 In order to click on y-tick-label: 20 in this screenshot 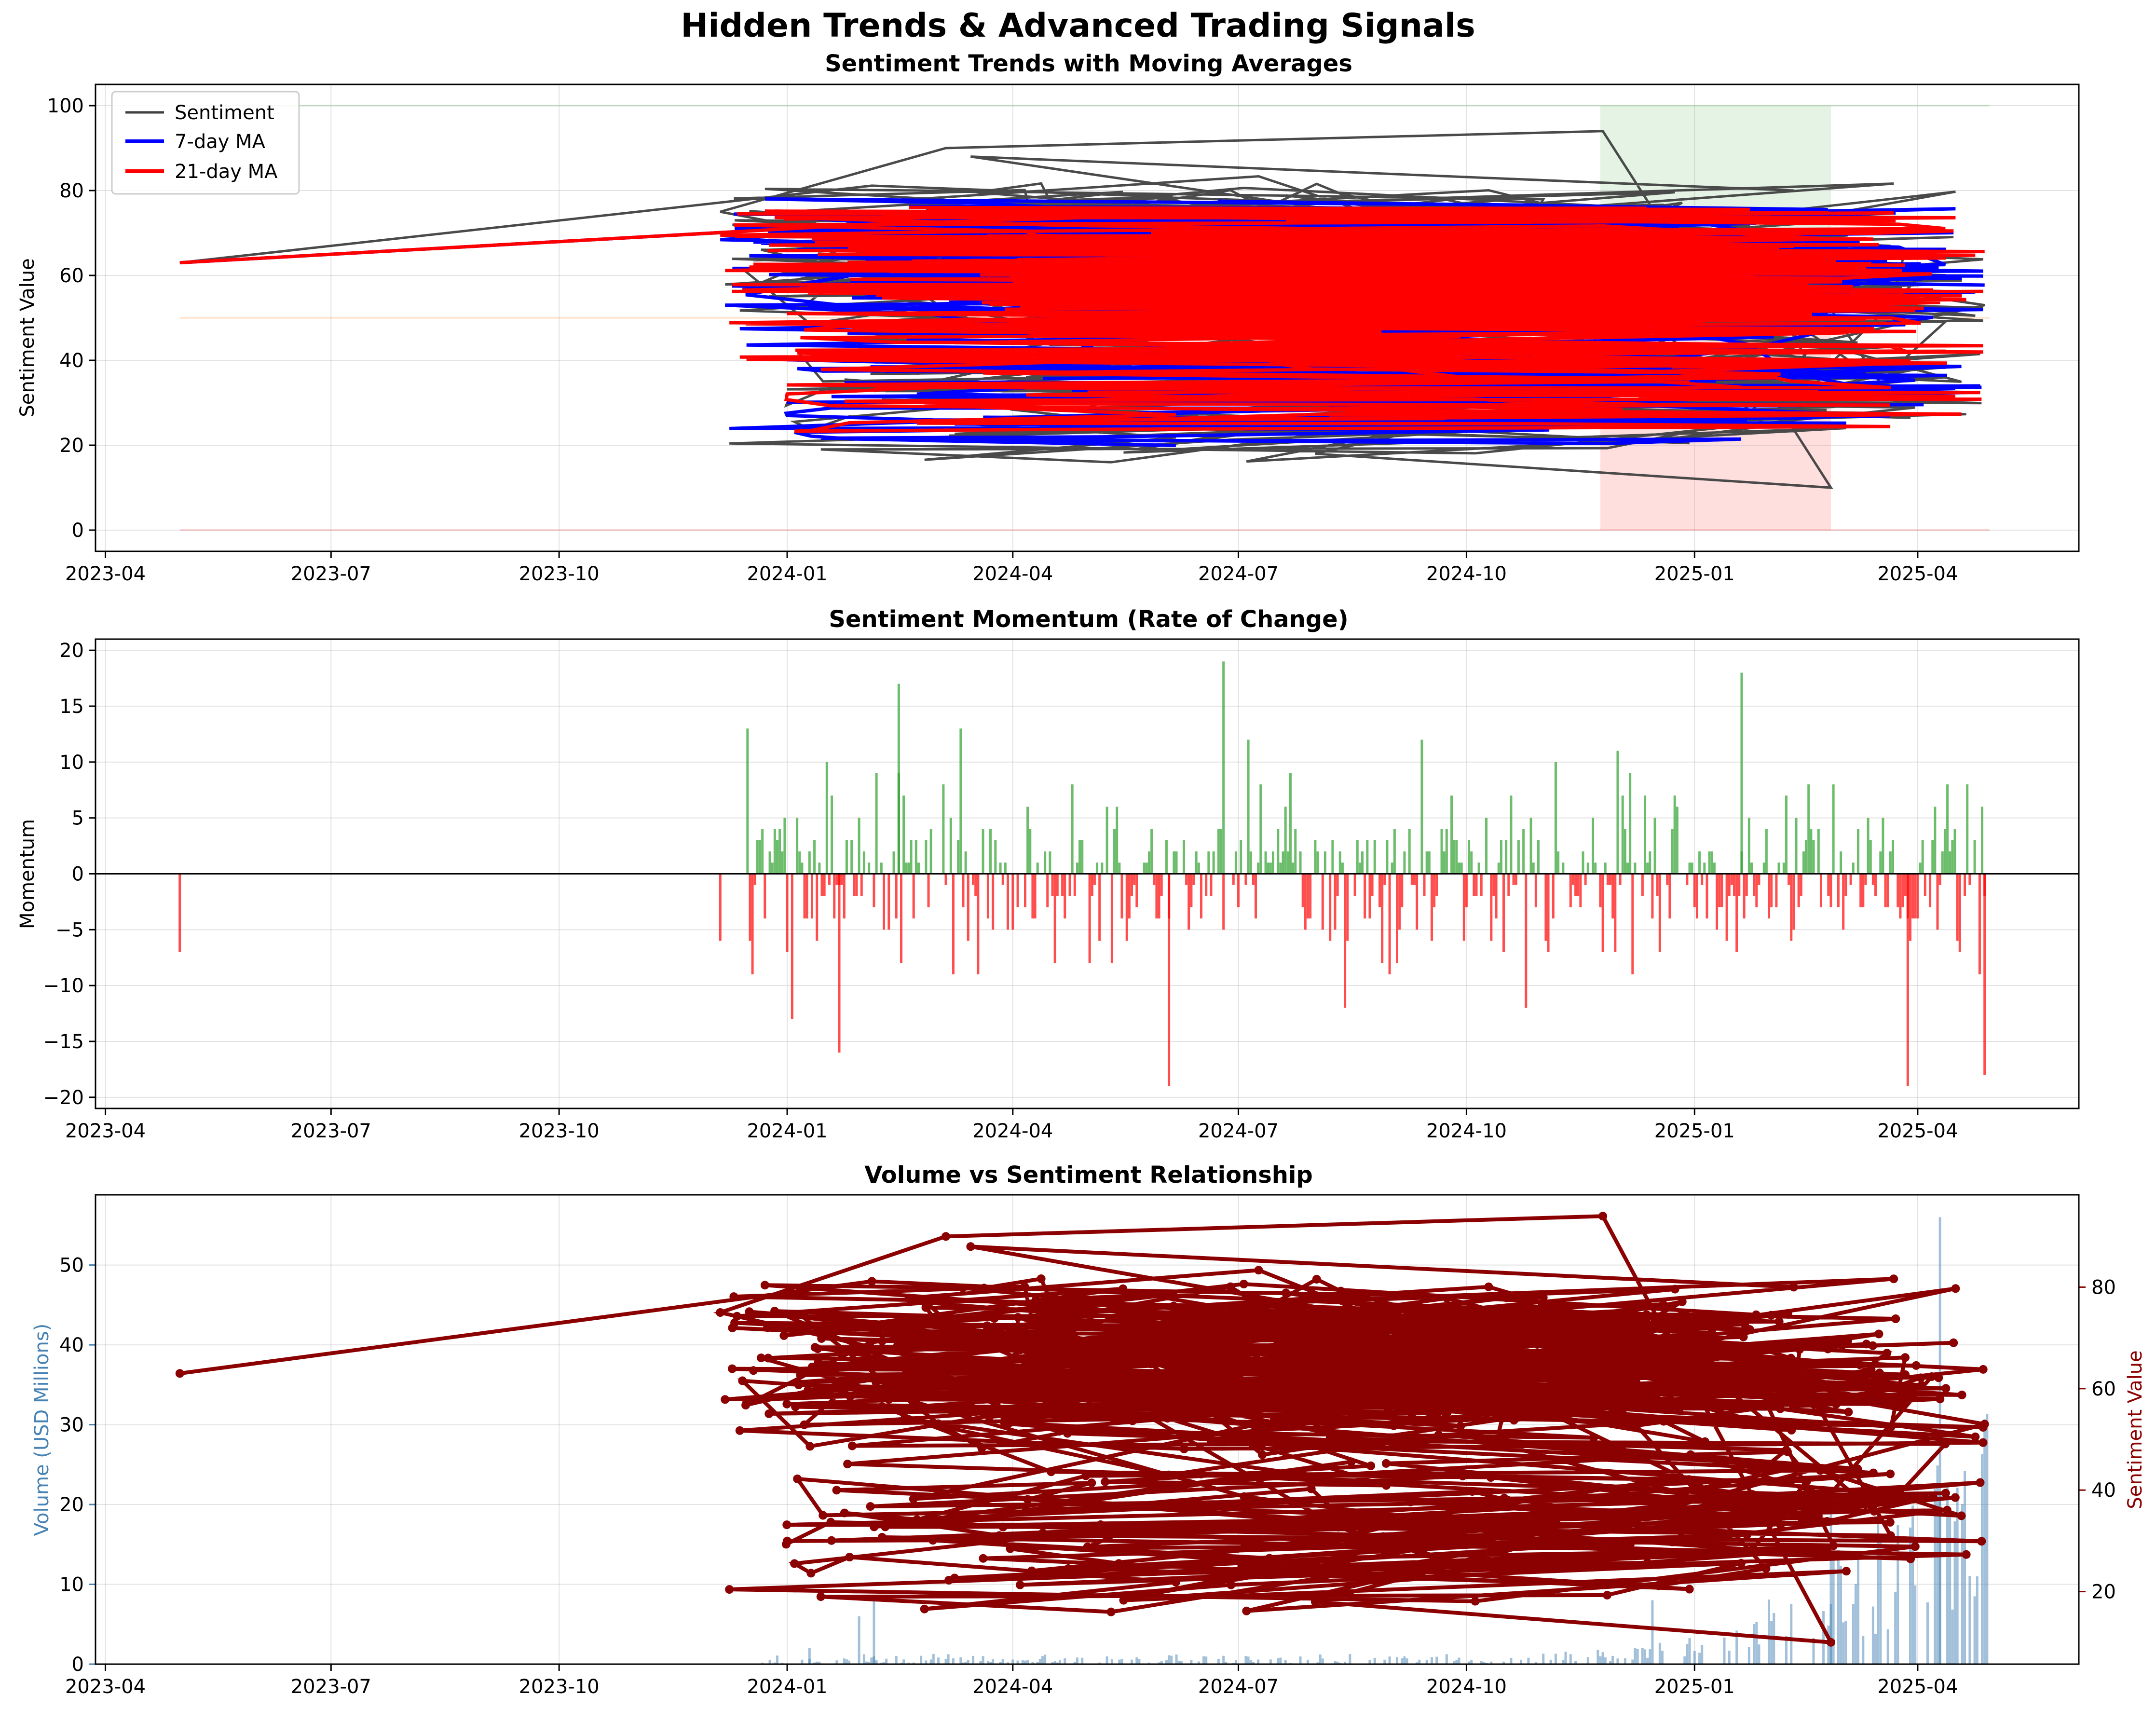, I will do `click(71, 1505)`.